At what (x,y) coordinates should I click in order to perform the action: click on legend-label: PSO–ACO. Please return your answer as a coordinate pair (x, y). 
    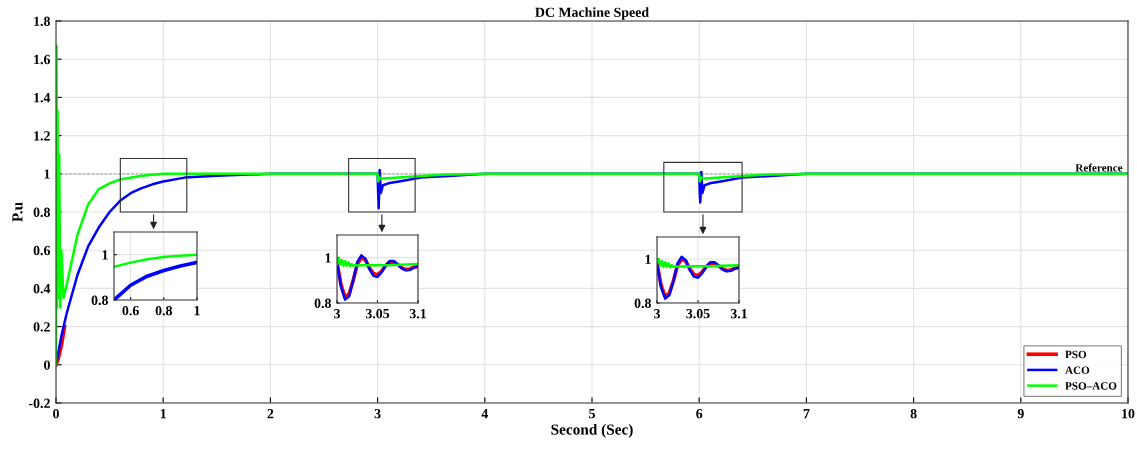
    Looking at the image, I should click on (1091, 386).